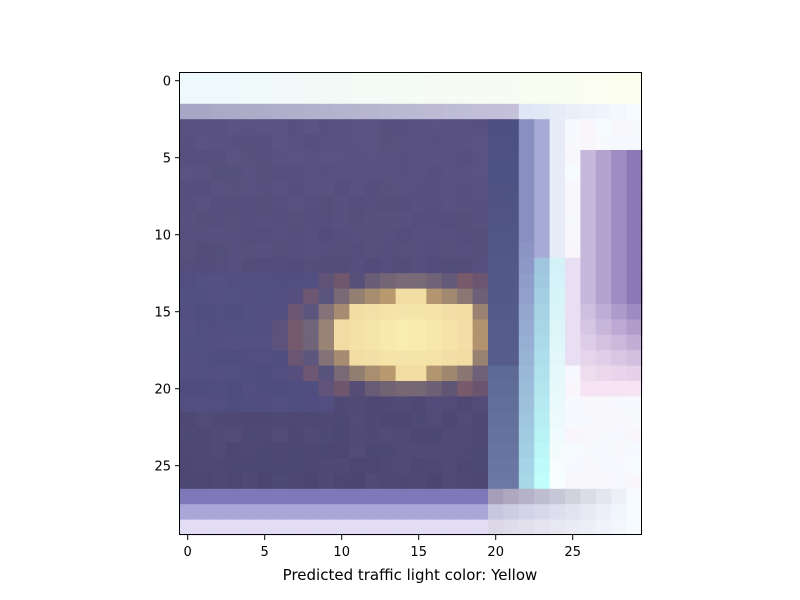 This screenshot has width=800, height=600. What do you see at coordinates (188, 552) in the screenshot?
I see `x-tick-label: 0` at bounding box center [188, 552].